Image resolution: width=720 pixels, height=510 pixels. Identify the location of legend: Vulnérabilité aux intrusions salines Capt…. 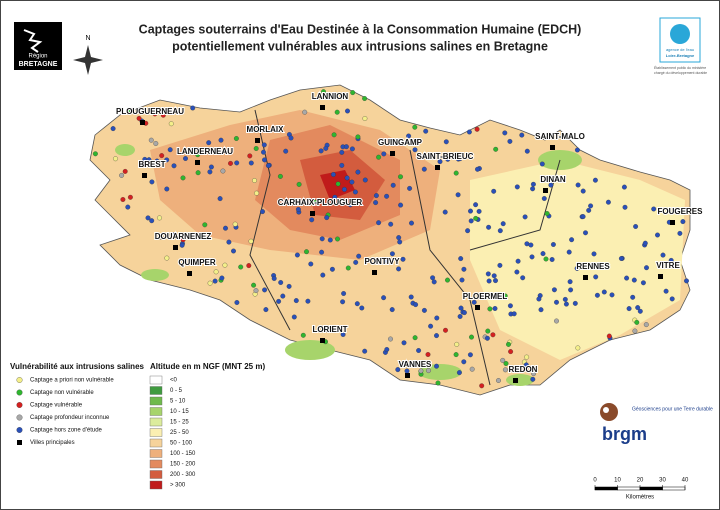
(137, 426).